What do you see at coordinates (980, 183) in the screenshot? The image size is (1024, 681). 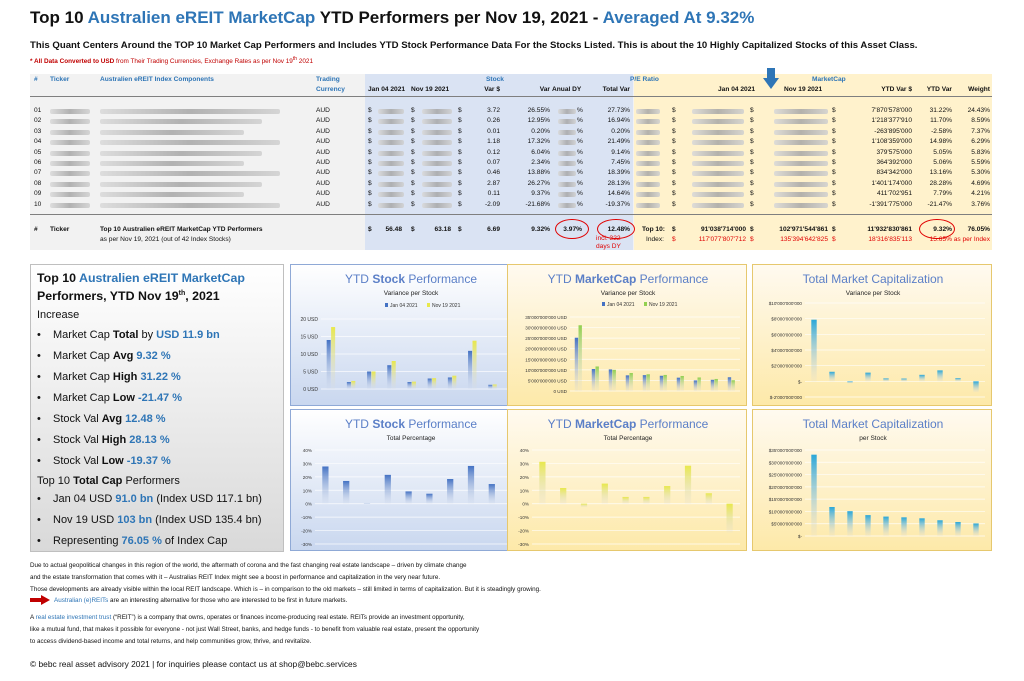 I see `row-weight: 4.69%` at bounding box center [980, 183].